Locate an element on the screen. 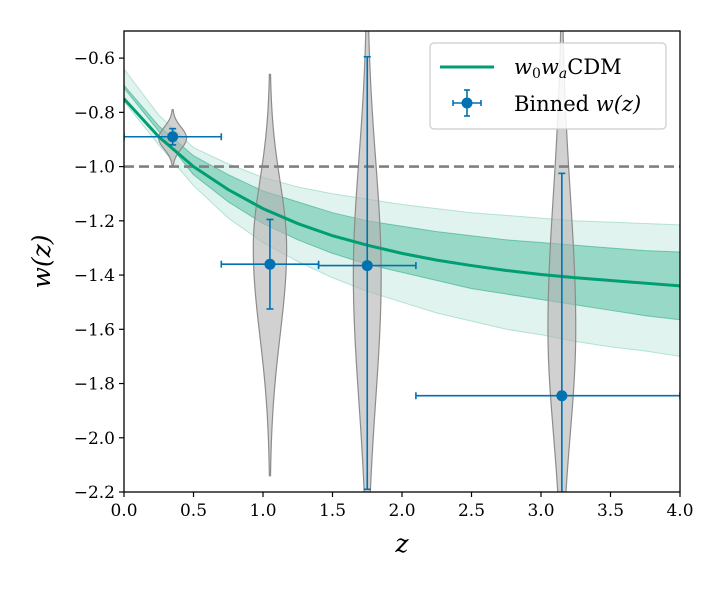  legend-label-model: w0waCDM is located at coordinates (568, 68).